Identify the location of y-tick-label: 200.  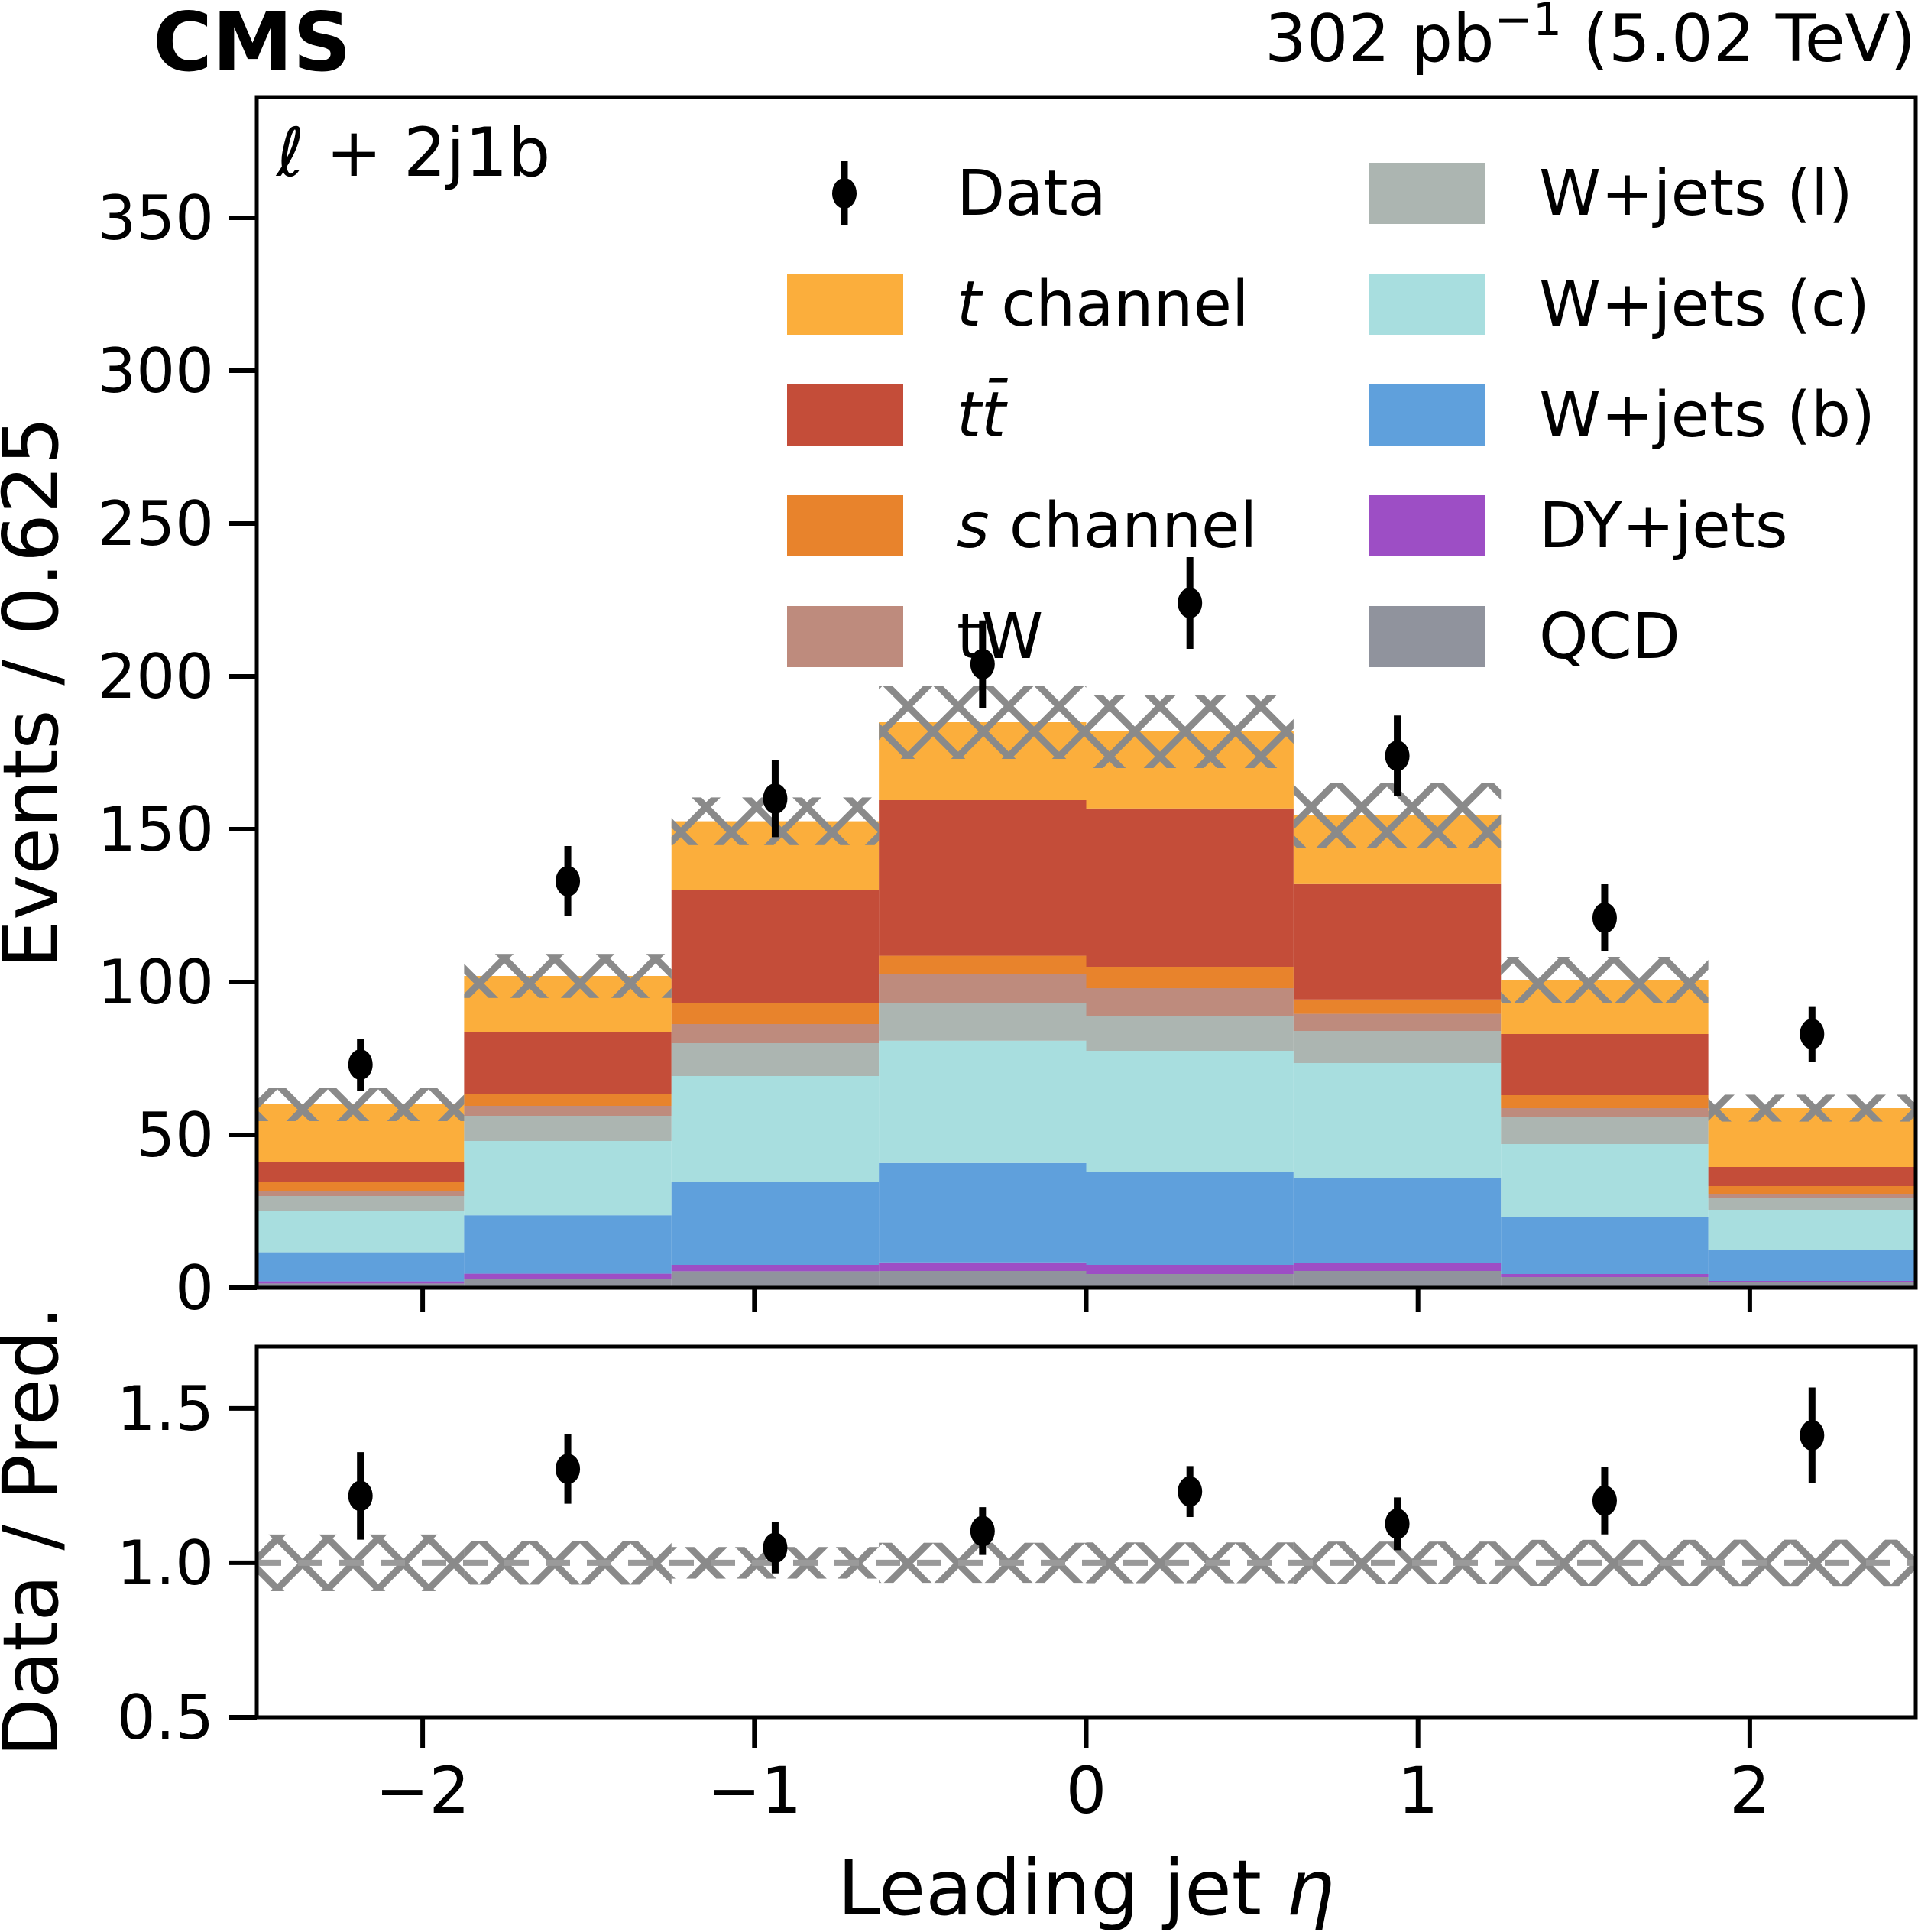
(155, 676).